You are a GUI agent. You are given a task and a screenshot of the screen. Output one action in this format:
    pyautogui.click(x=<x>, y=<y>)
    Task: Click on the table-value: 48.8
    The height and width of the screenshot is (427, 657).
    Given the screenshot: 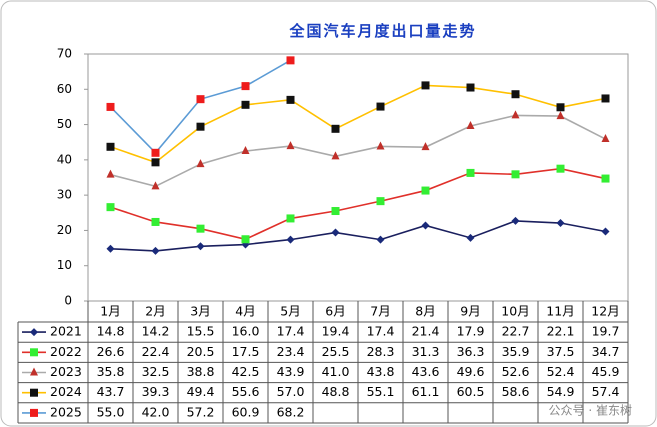 What is the action you would take?
    pyautogui.click(x=336, y=391)
    